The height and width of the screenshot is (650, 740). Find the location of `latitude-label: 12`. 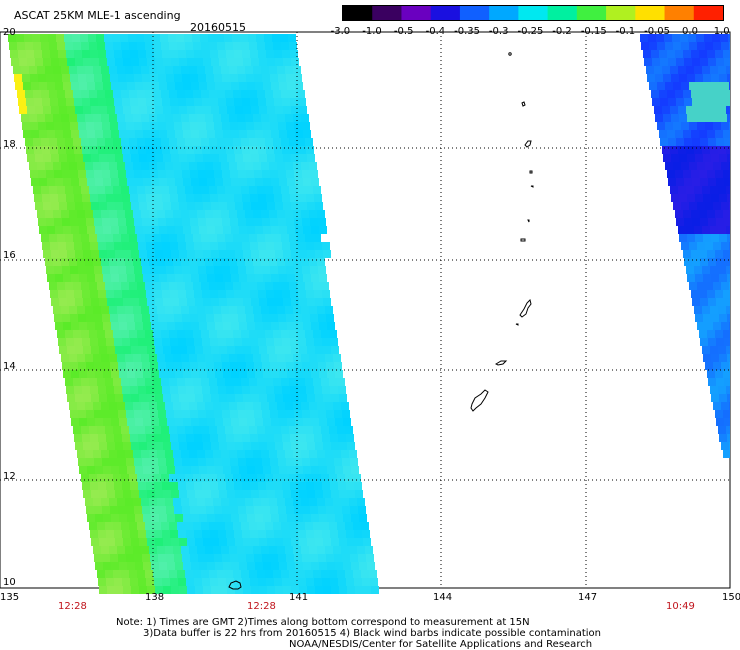

latitude-label: 12 is located at coordinates (9, 476).